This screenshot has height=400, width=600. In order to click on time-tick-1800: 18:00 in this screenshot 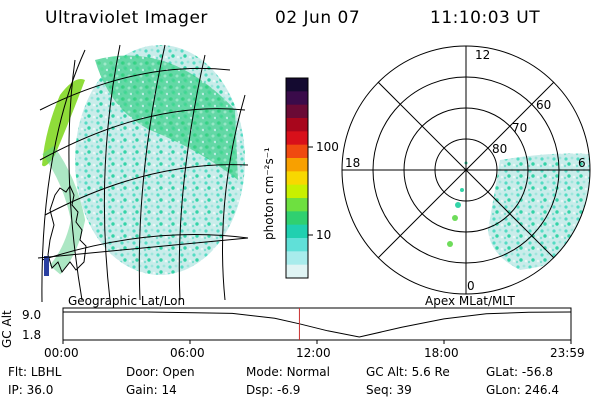, I will do `click(441, 353)`.